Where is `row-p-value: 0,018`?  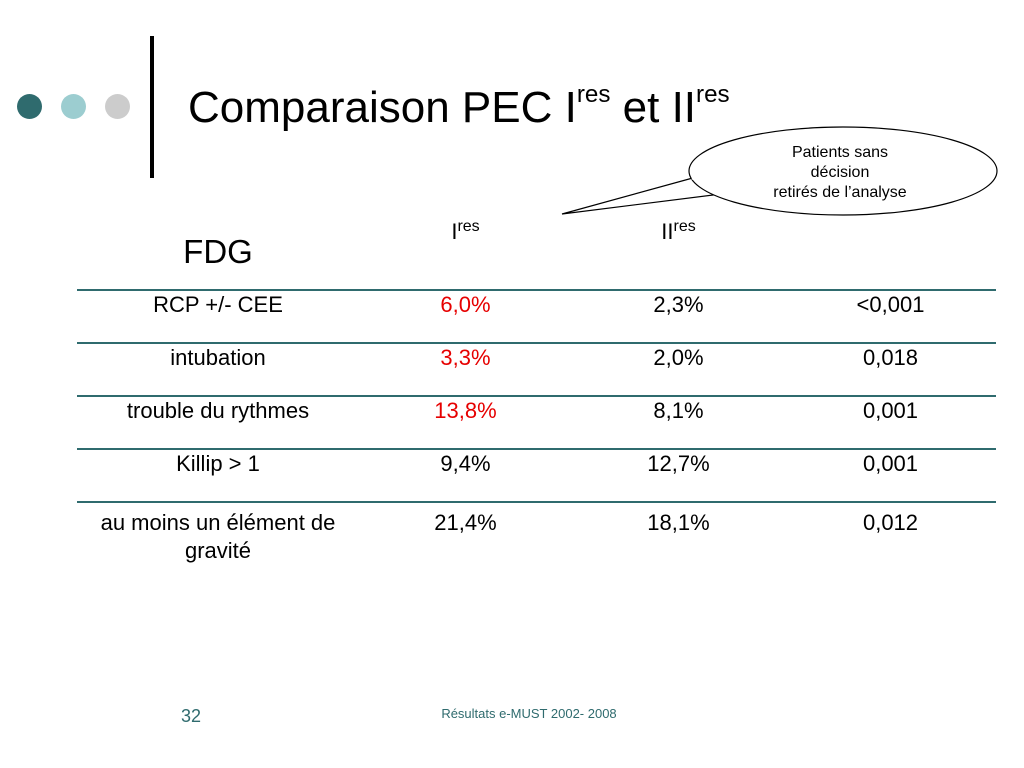 row-p-value: 0,018 is located at coordinates (890, 370).